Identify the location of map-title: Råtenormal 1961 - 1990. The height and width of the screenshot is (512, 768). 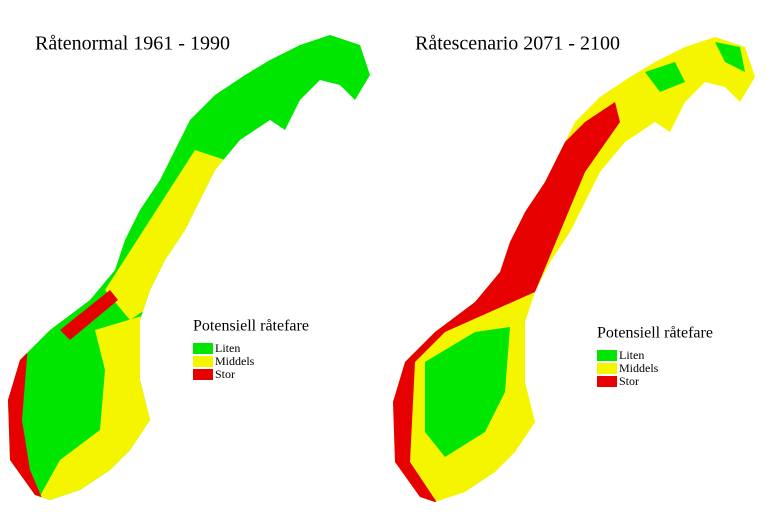
(132, 44).